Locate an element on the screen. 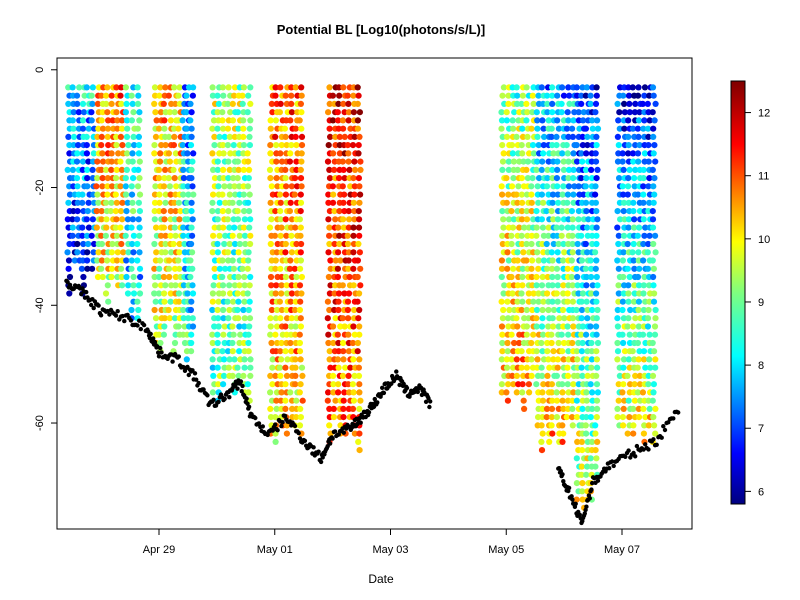  colorbar-tick-label: 9 is located at coordinates (761, 303).